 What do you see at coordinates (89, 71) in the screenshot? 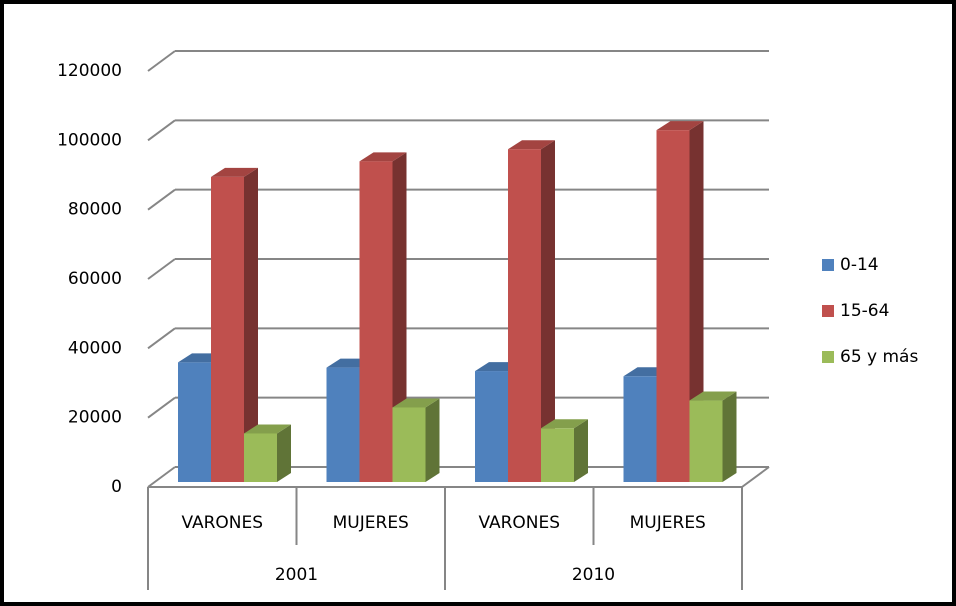
I see `y-tick-label: 120000` at bounding box center [89, 71].